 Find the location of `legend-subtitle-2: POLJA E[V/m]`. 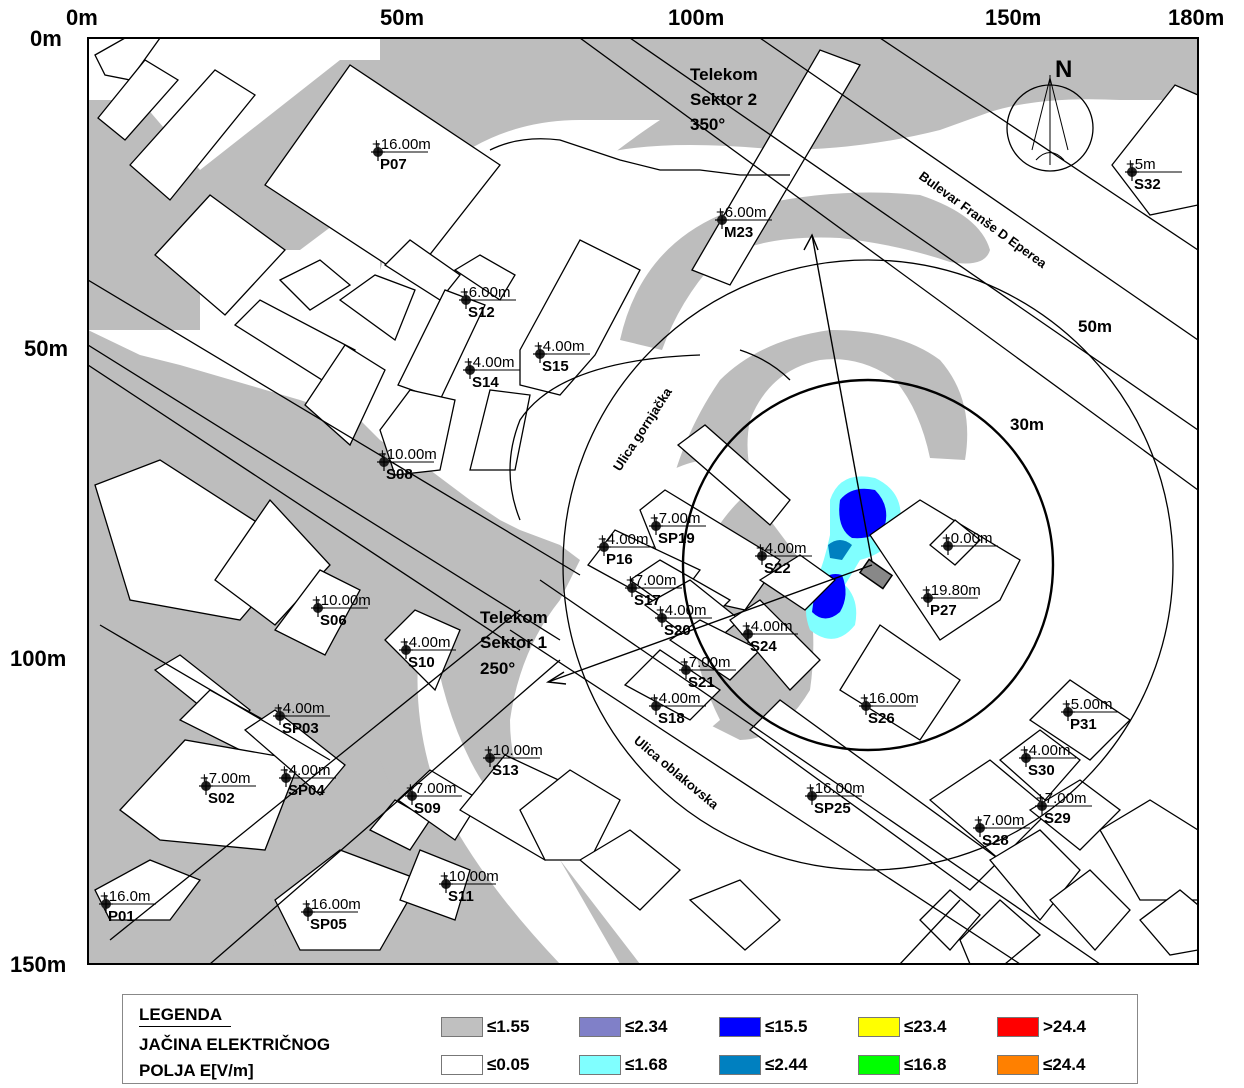

legend-subtitle-2: POLJA E[V/m] is located at coordinates (196, 1070).